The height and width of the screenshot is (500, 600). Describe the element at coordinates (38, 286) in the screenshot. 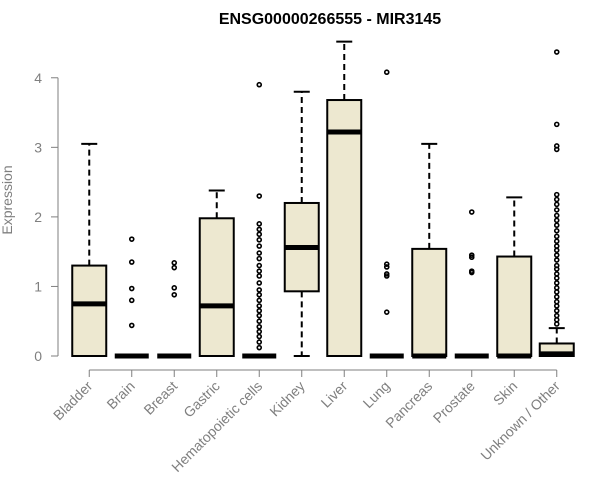

I see `y-tick-label: 1` at that location.